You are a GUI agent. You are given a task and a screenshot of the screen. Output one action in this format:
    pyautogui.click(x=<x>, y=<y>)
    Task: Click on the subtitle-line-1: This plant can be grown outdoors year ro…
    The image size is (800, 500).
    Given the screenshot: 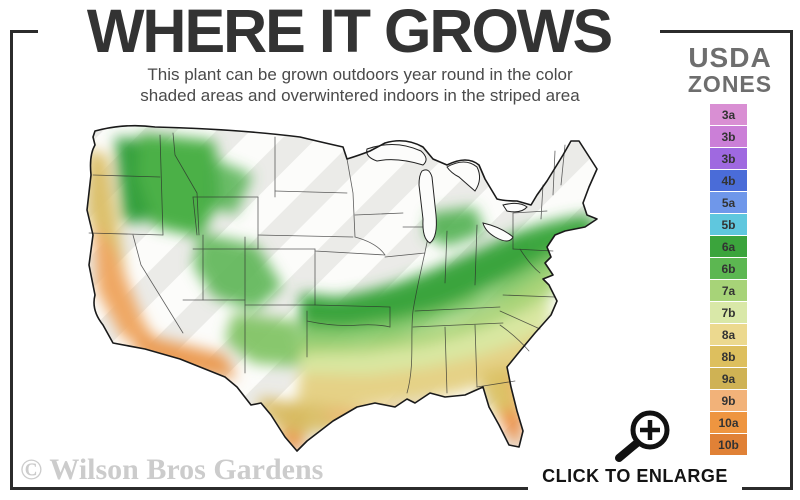 What is the action you would take?
    pyautogui.click(x=360, y=74)
    